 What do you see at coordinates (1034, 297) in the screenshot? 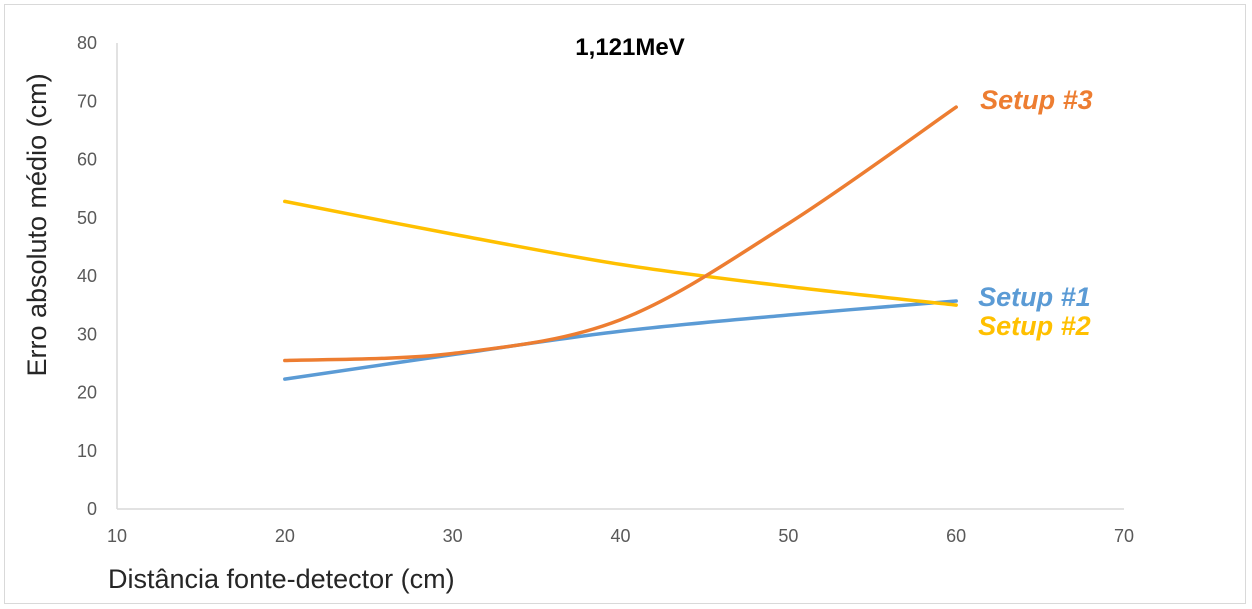
I see `series-label-1: Setup #1` at bounding box center [1034, 297].